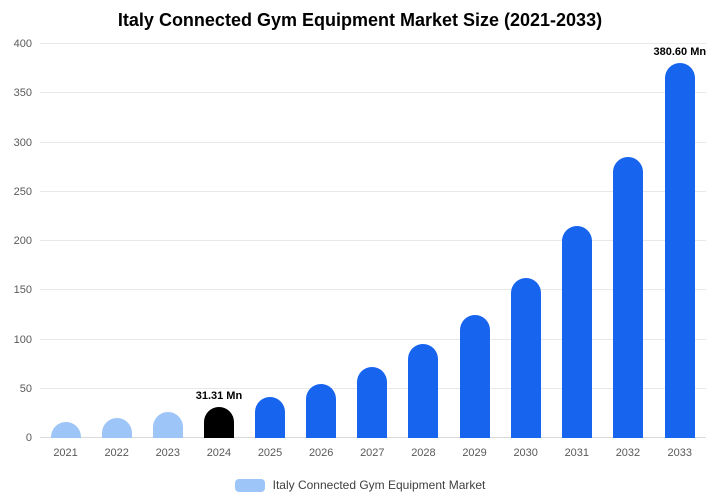  Describe the element at coordinates (321, 453) in the screenshot. I see `x-axis-tick-label: 2026` at that location.